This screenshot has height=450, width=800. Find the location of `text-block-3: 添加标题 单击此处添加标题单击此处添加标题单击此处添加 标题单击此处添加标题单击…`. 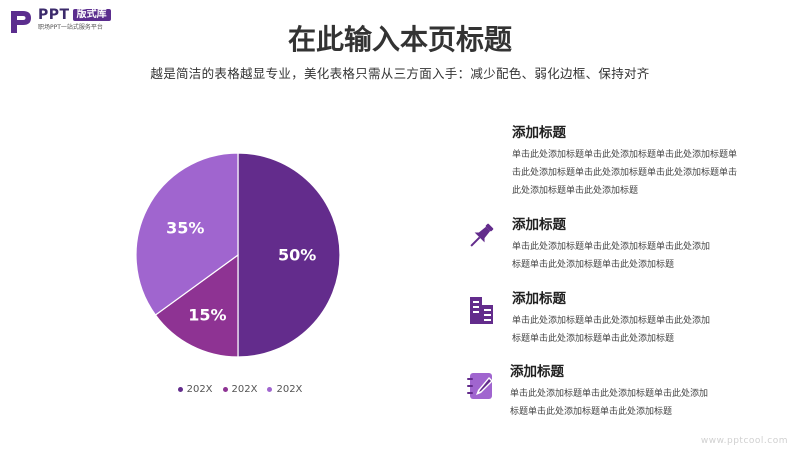

text-block-3: 添加标题 单击此处添加标题单击此处添加标题单击此处添加 标题单击此处添加标题单击… is located at coordinates (642, 317).